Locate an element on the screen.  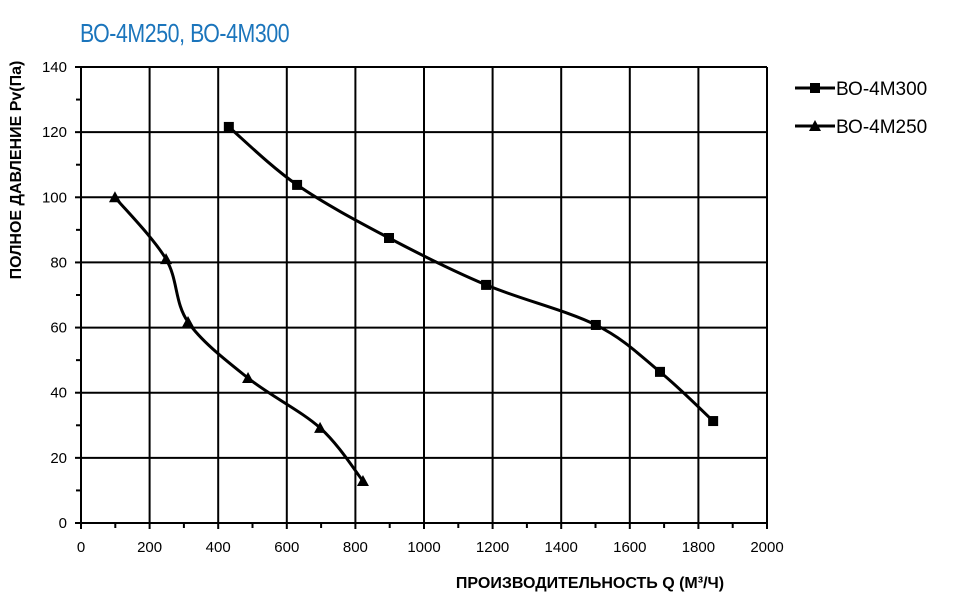
x-tick-label: 1600 is located at coordinates (629, 547).